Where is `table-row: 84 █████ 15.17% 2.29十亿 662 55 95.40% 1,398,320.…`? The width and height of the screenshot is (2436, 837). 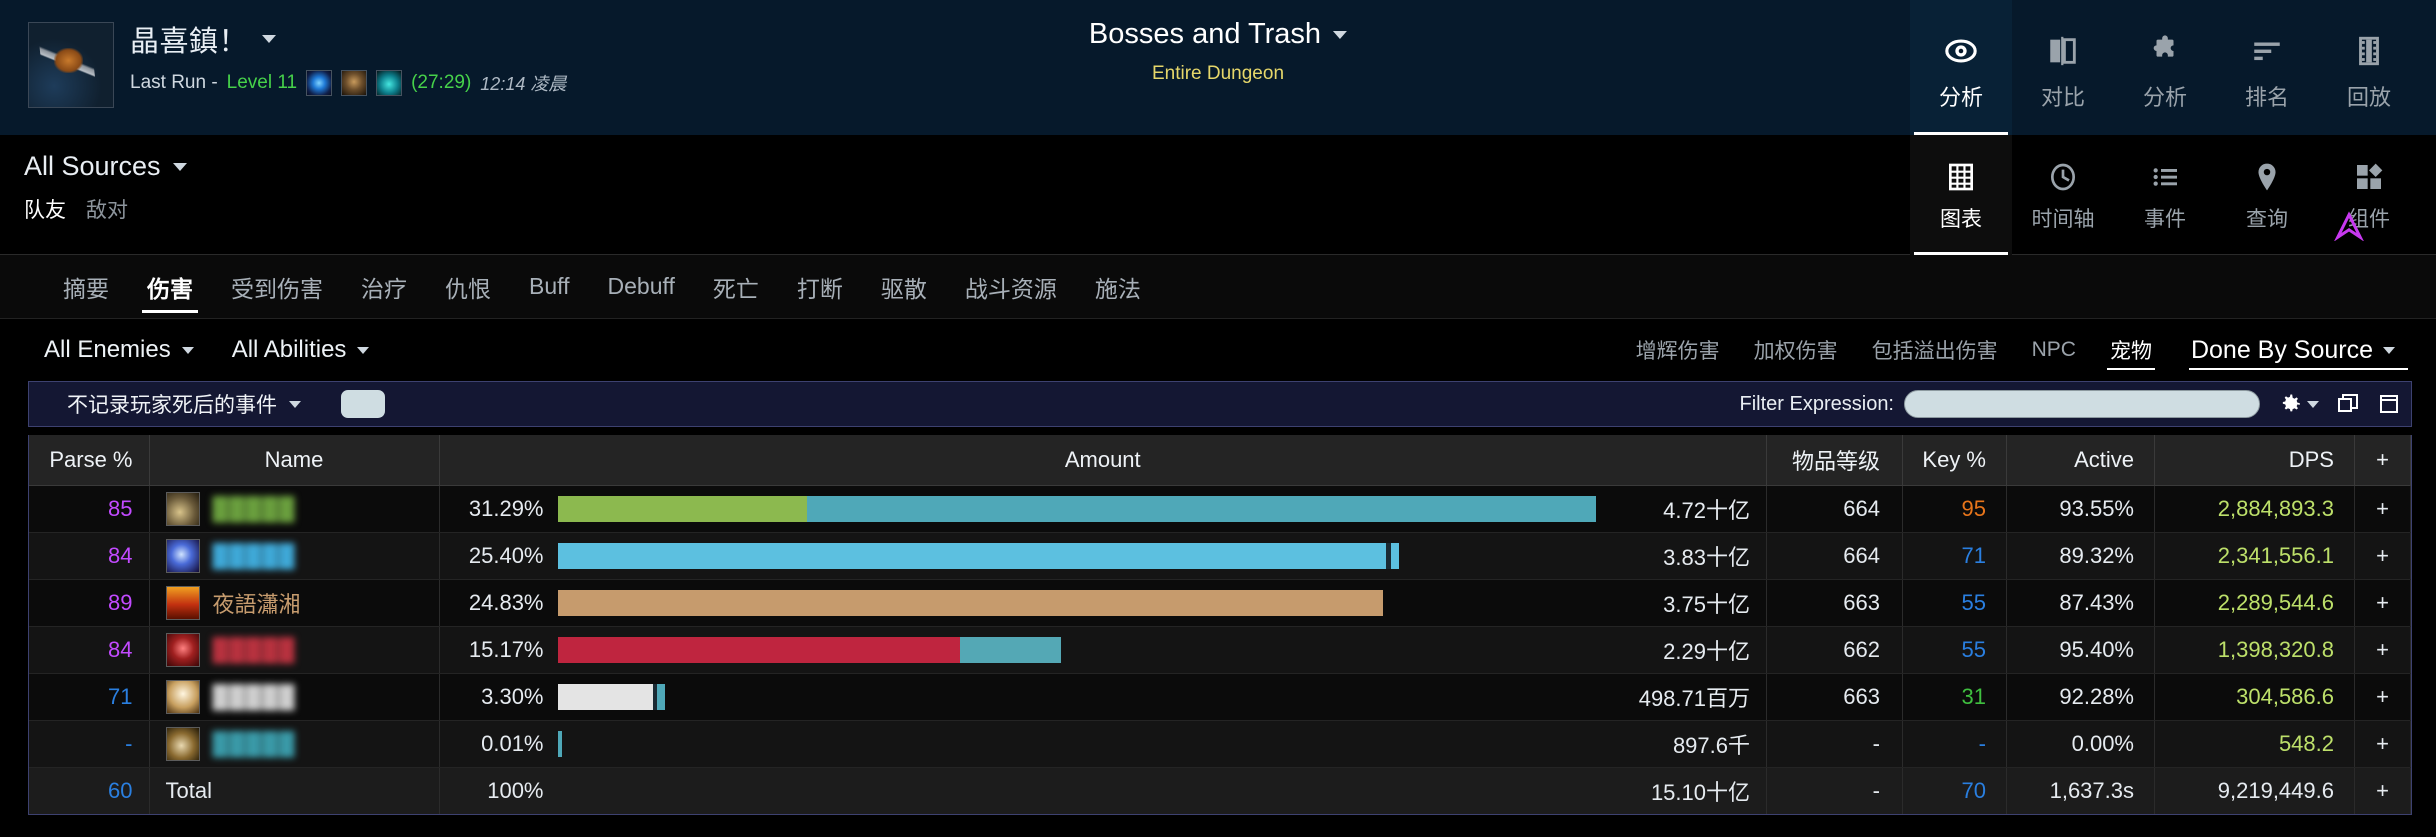
table-row: 84 █████ 15.17% 2.29十亿 662 55 95.40% 1,398,320.… is located at coordinates (1220, 650).